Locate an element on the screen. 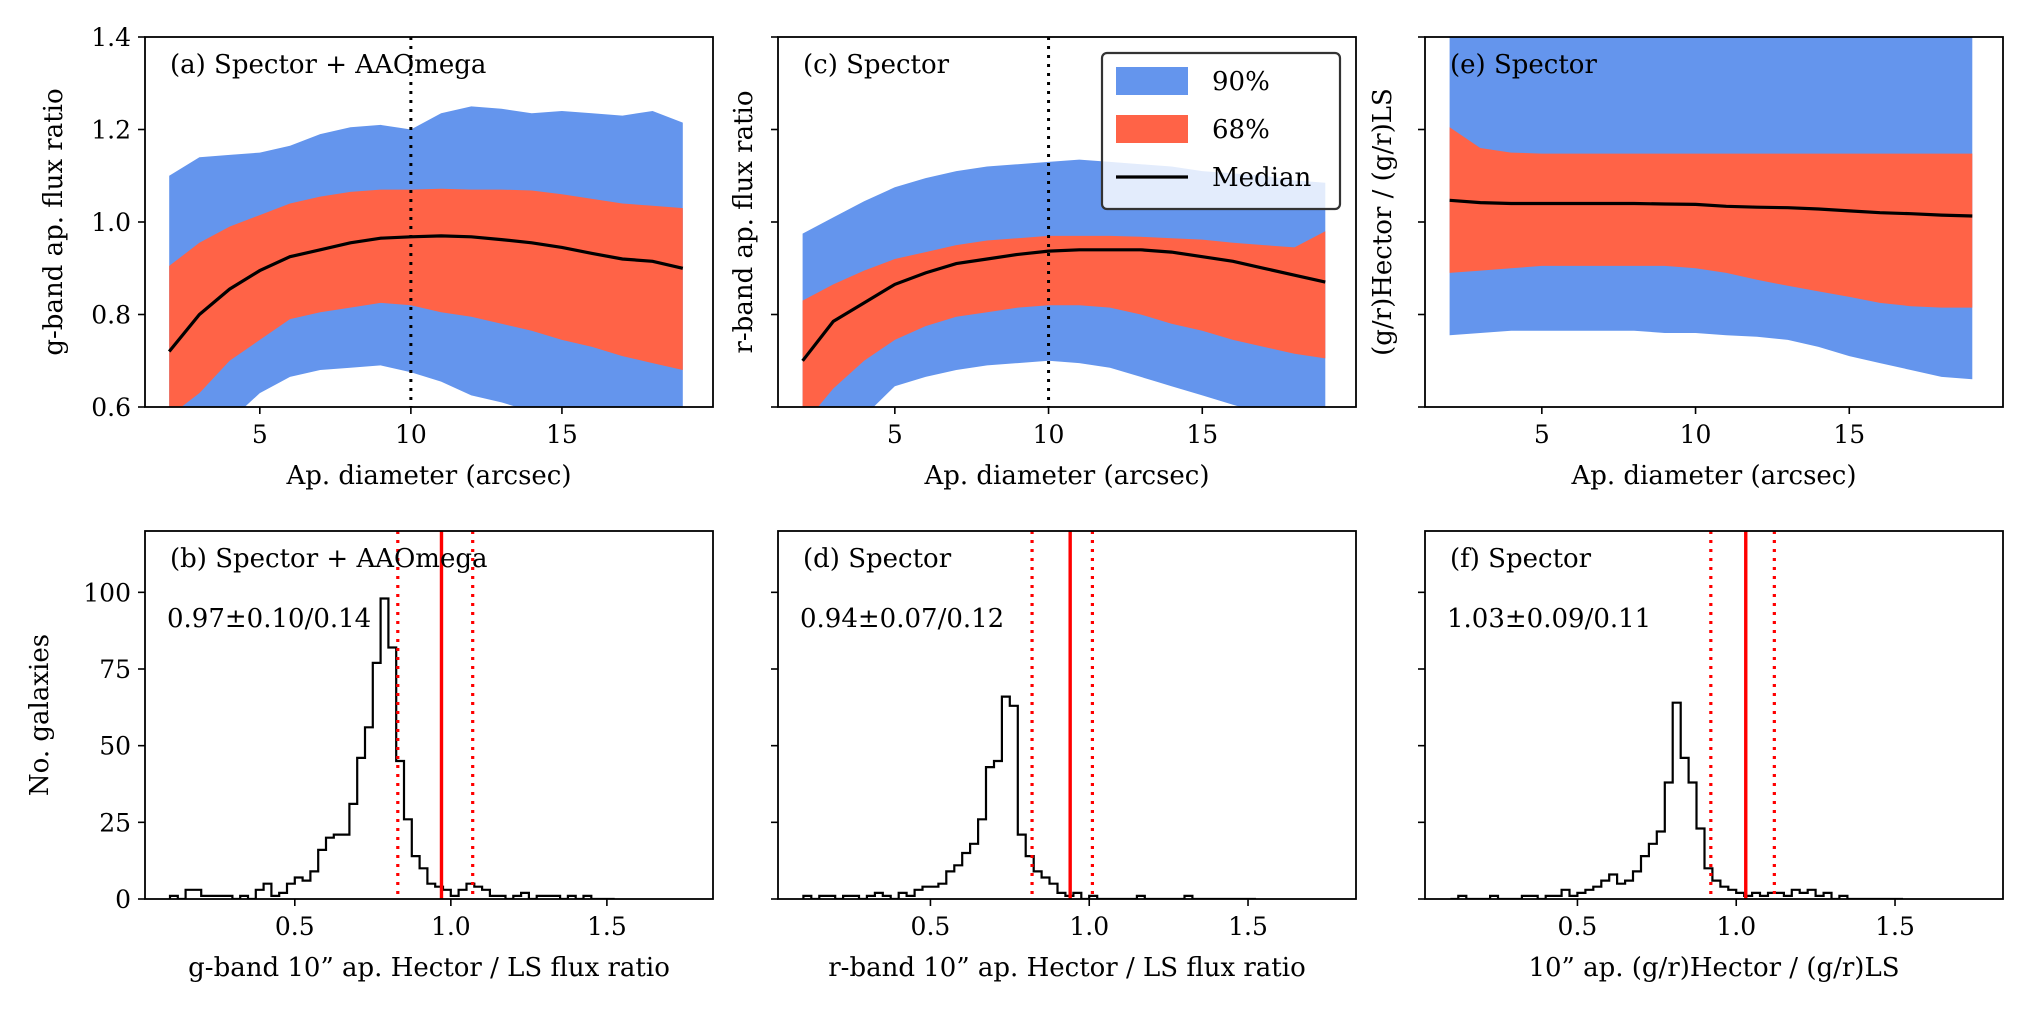 This screenshot has height=1029, width=2029. y-tick-label: 25 is located at coordinates (115, 822).